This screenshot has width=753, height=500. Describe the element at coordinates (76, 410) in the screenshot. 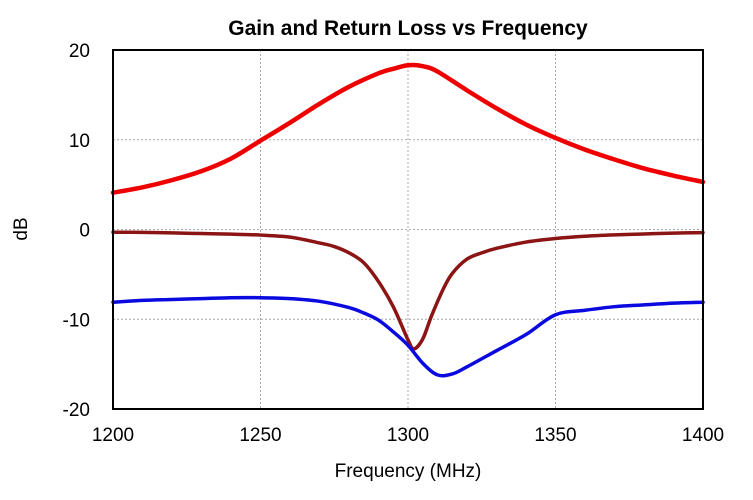

I see `y-tick-label--20: -20` at that location.